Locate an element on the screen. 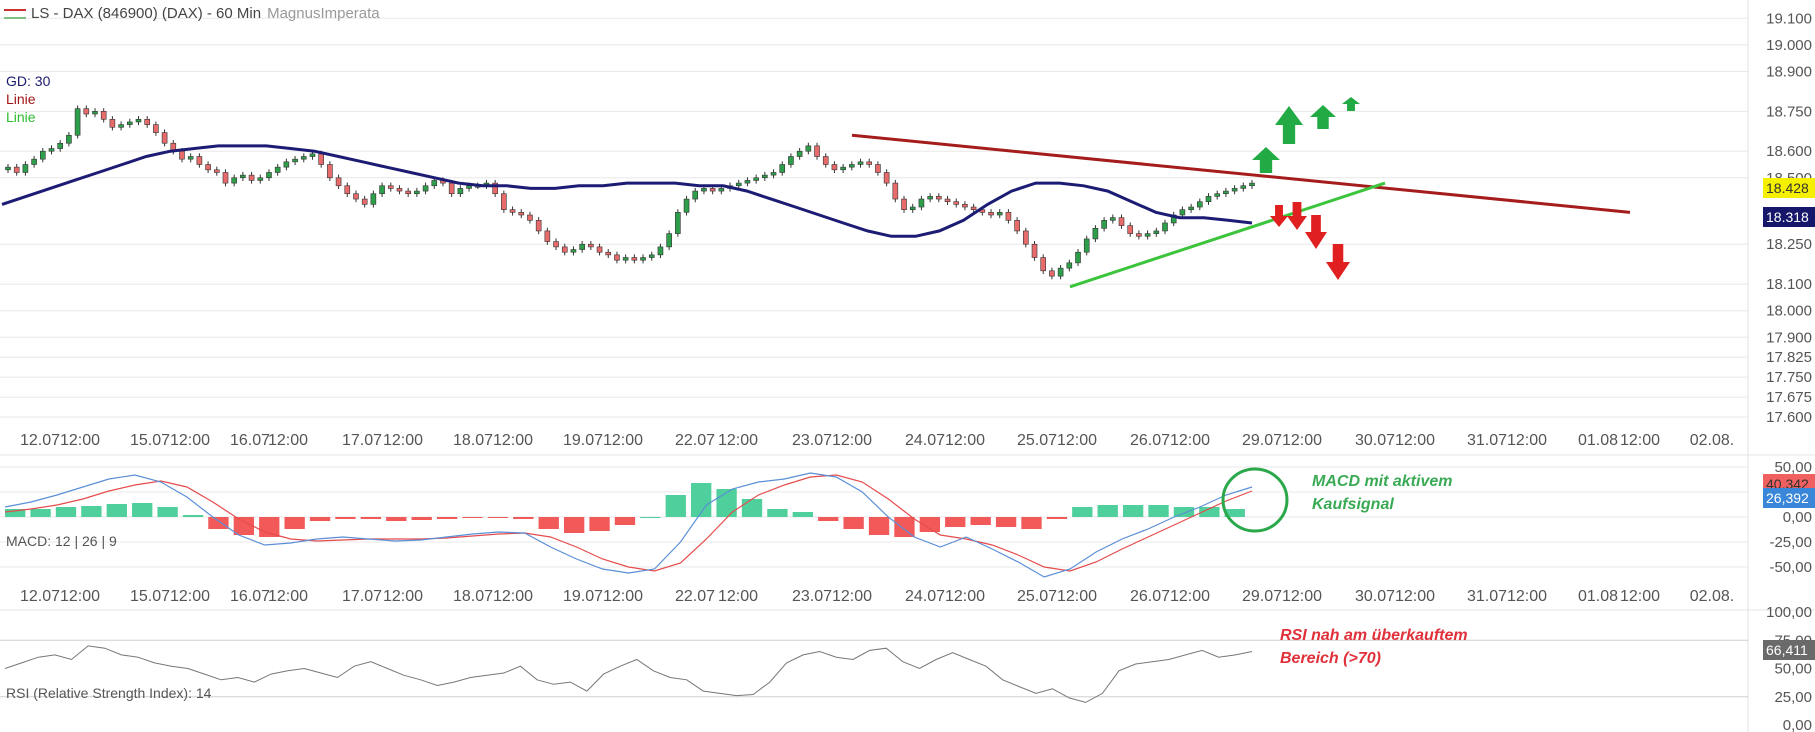  up-arrow-icon is located at coordinates (1266, 160).